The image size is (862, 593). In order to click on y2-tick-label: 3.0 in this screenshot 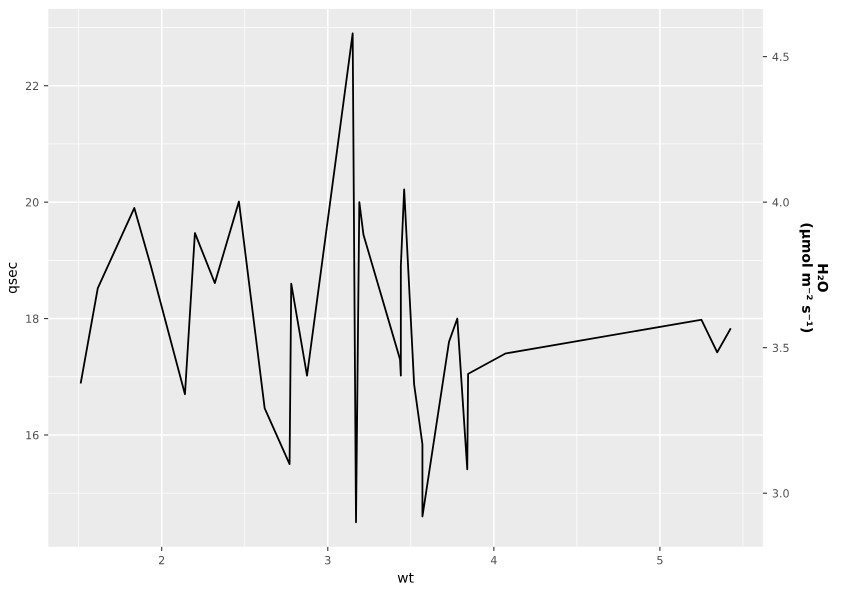, I will do `click(780, 493)`.